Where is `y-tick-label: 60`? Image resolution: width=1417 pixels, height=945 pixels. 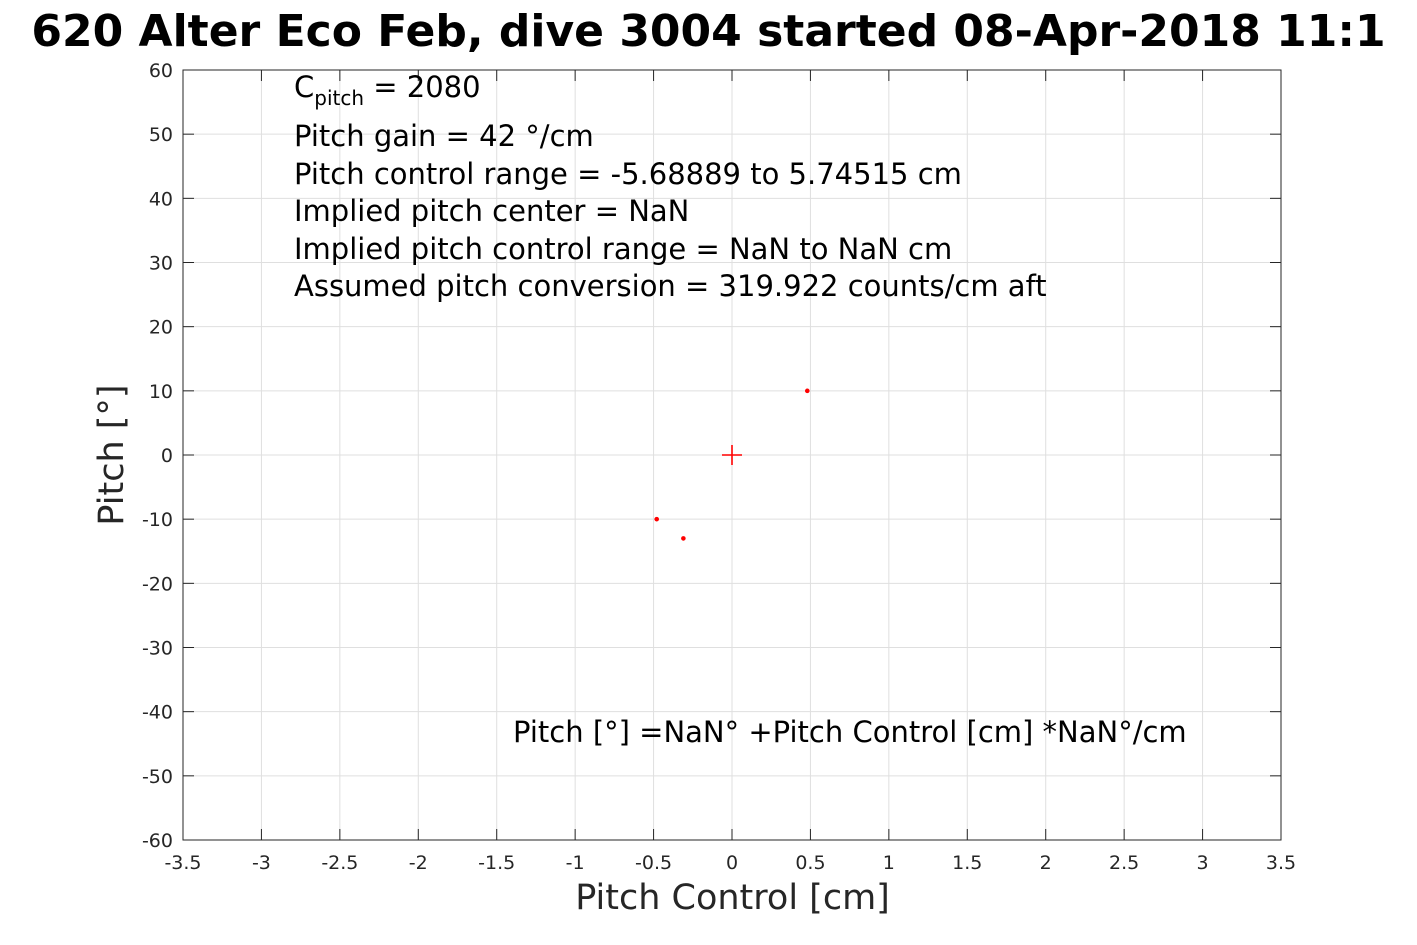
y-tick-label: 60 is located at coordinates (161, 71).